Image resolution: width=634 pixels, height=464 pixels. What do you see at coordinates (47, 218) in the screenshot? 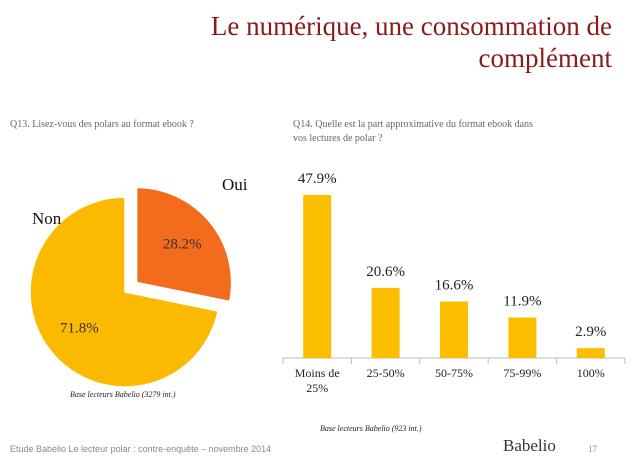
I see `category-label: Non` at bounding box center [47, 218].